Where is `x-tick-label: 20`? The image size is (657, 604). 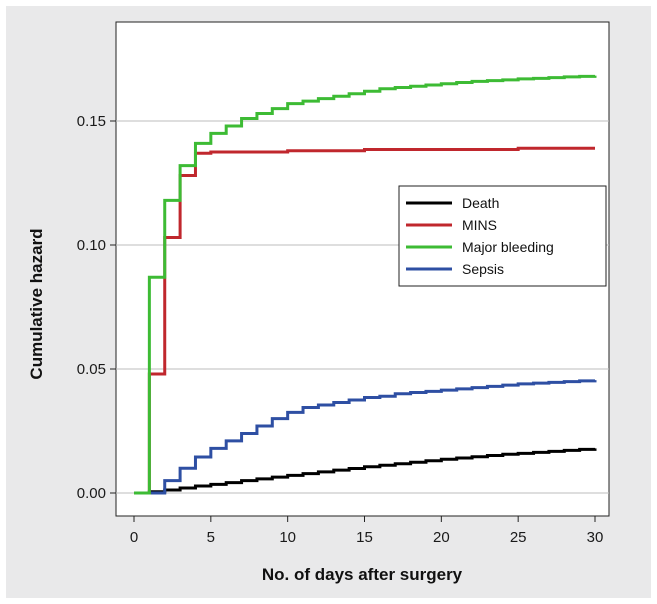
x-tick-label: 20 is located at coordinates (441, 537).